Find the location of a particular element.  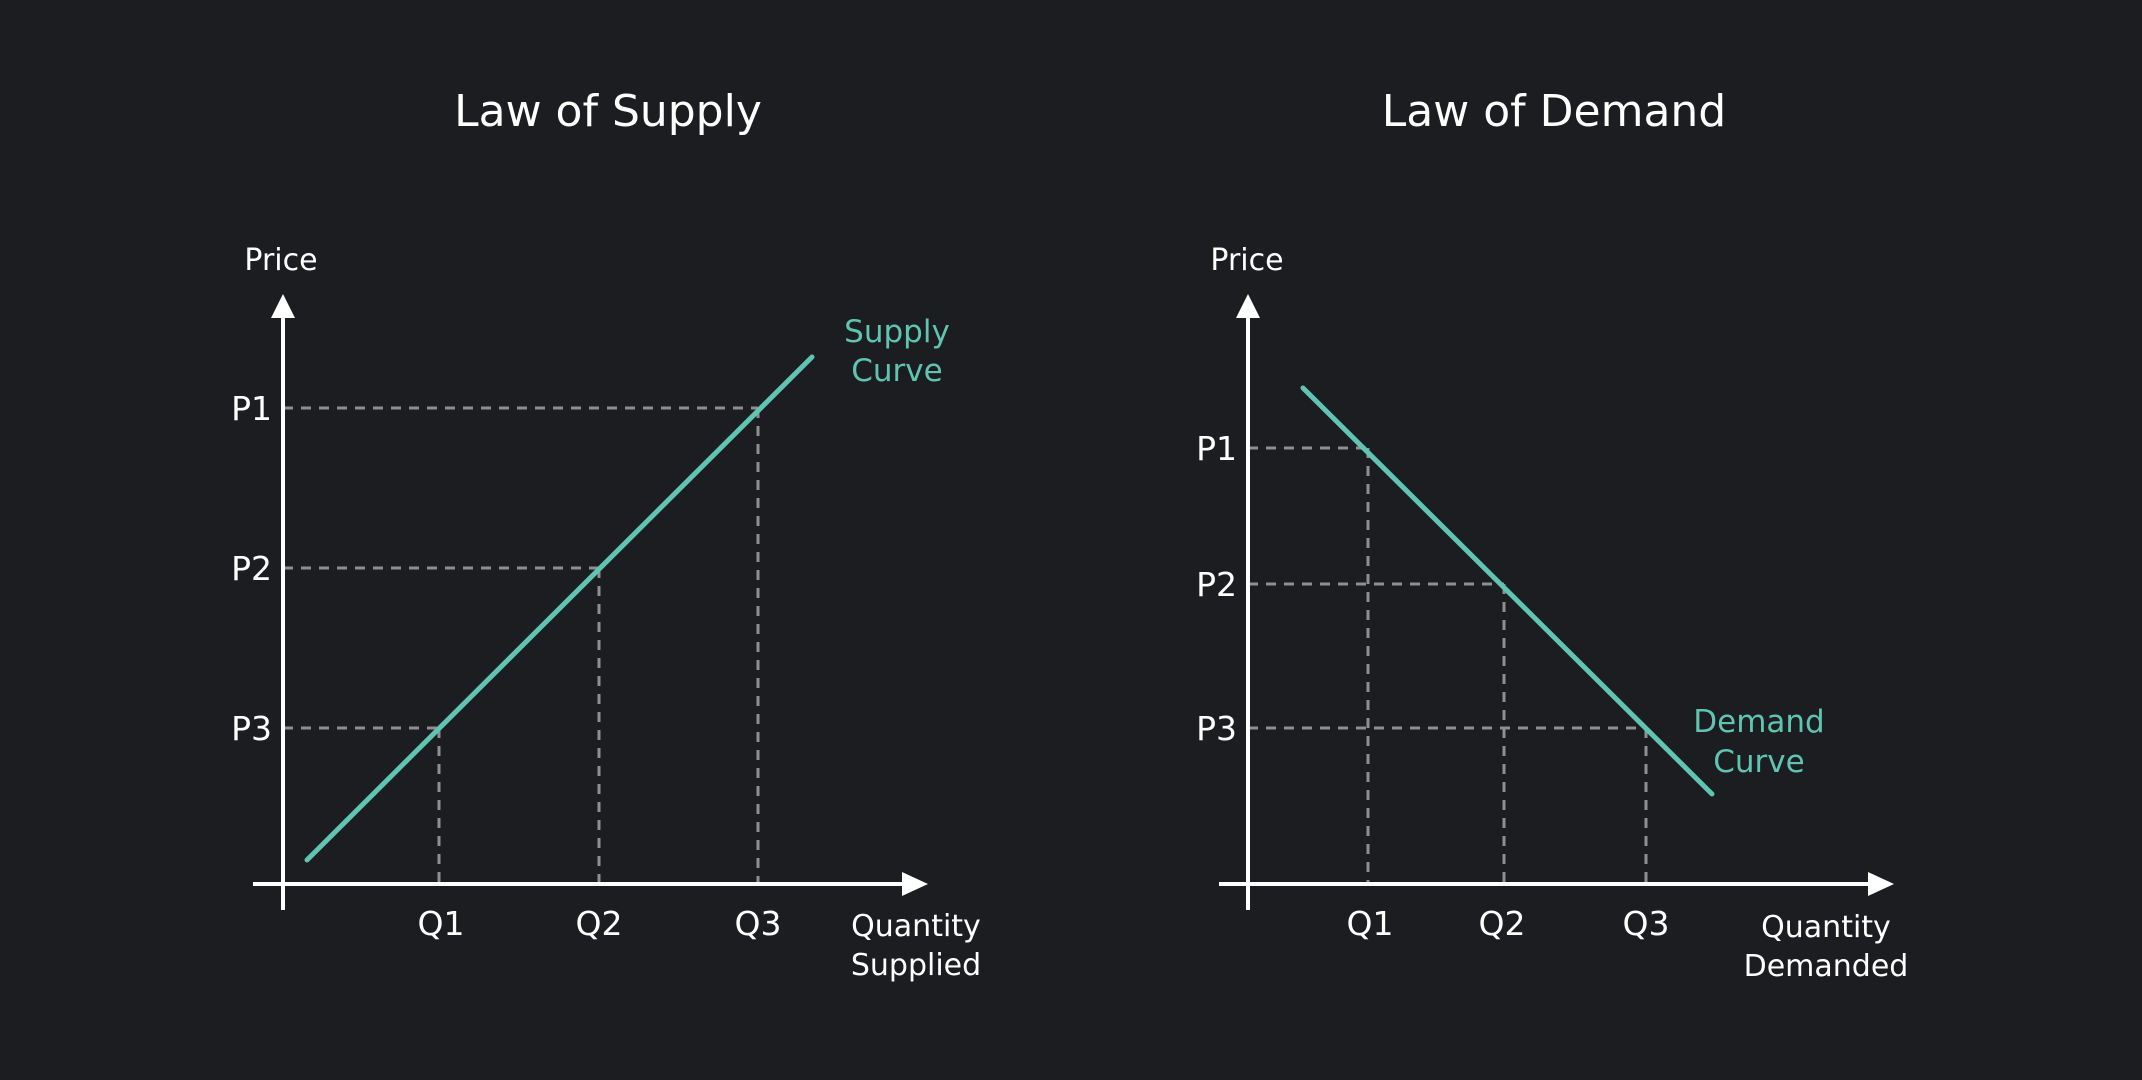

supply-curve is located at coordinates (559, 608).